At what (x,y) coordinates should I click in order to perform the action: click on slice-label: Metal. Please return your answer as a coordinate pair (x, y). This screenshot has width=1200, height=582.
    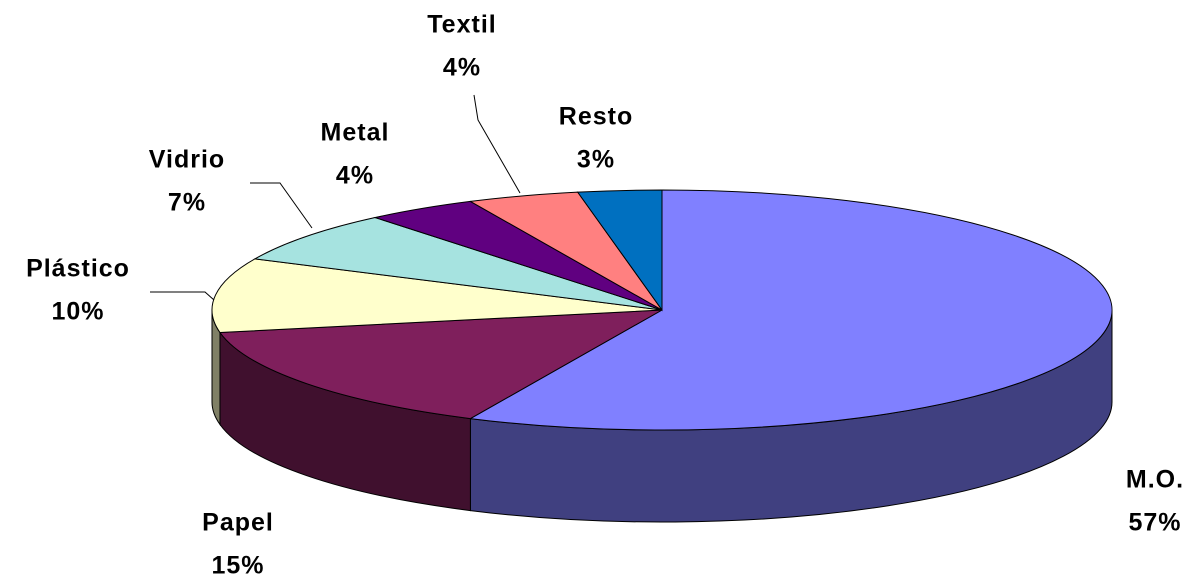
    Looking at the image, I should click on (355, 133).